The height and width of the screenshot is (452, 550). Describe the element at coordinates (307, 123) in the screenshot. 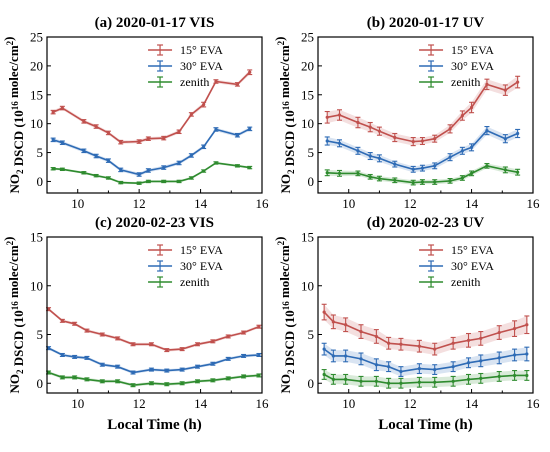

I see `y-tick-label: 10` at that location.